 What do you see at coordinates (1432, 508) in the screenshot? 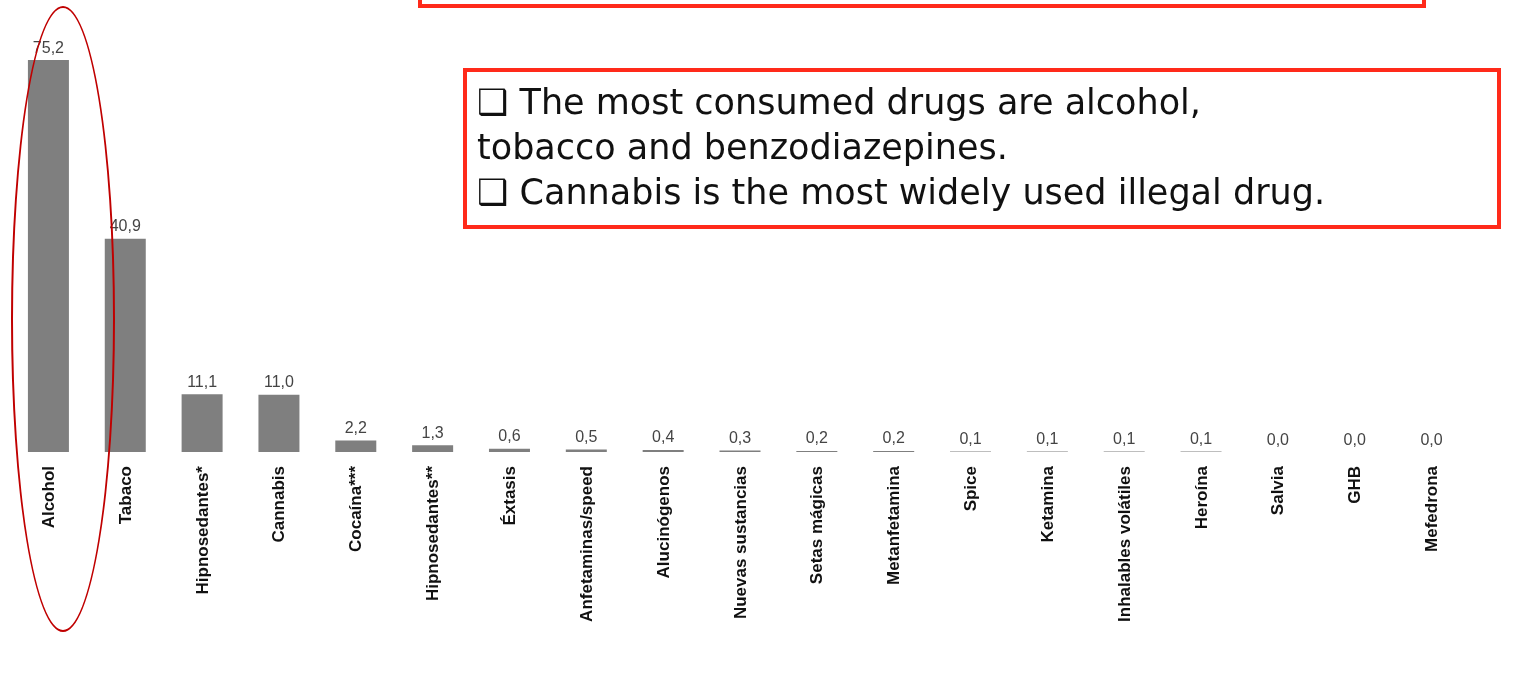
I see `x-tick-label: Mefedrona` at bounding box center [1432, 508].